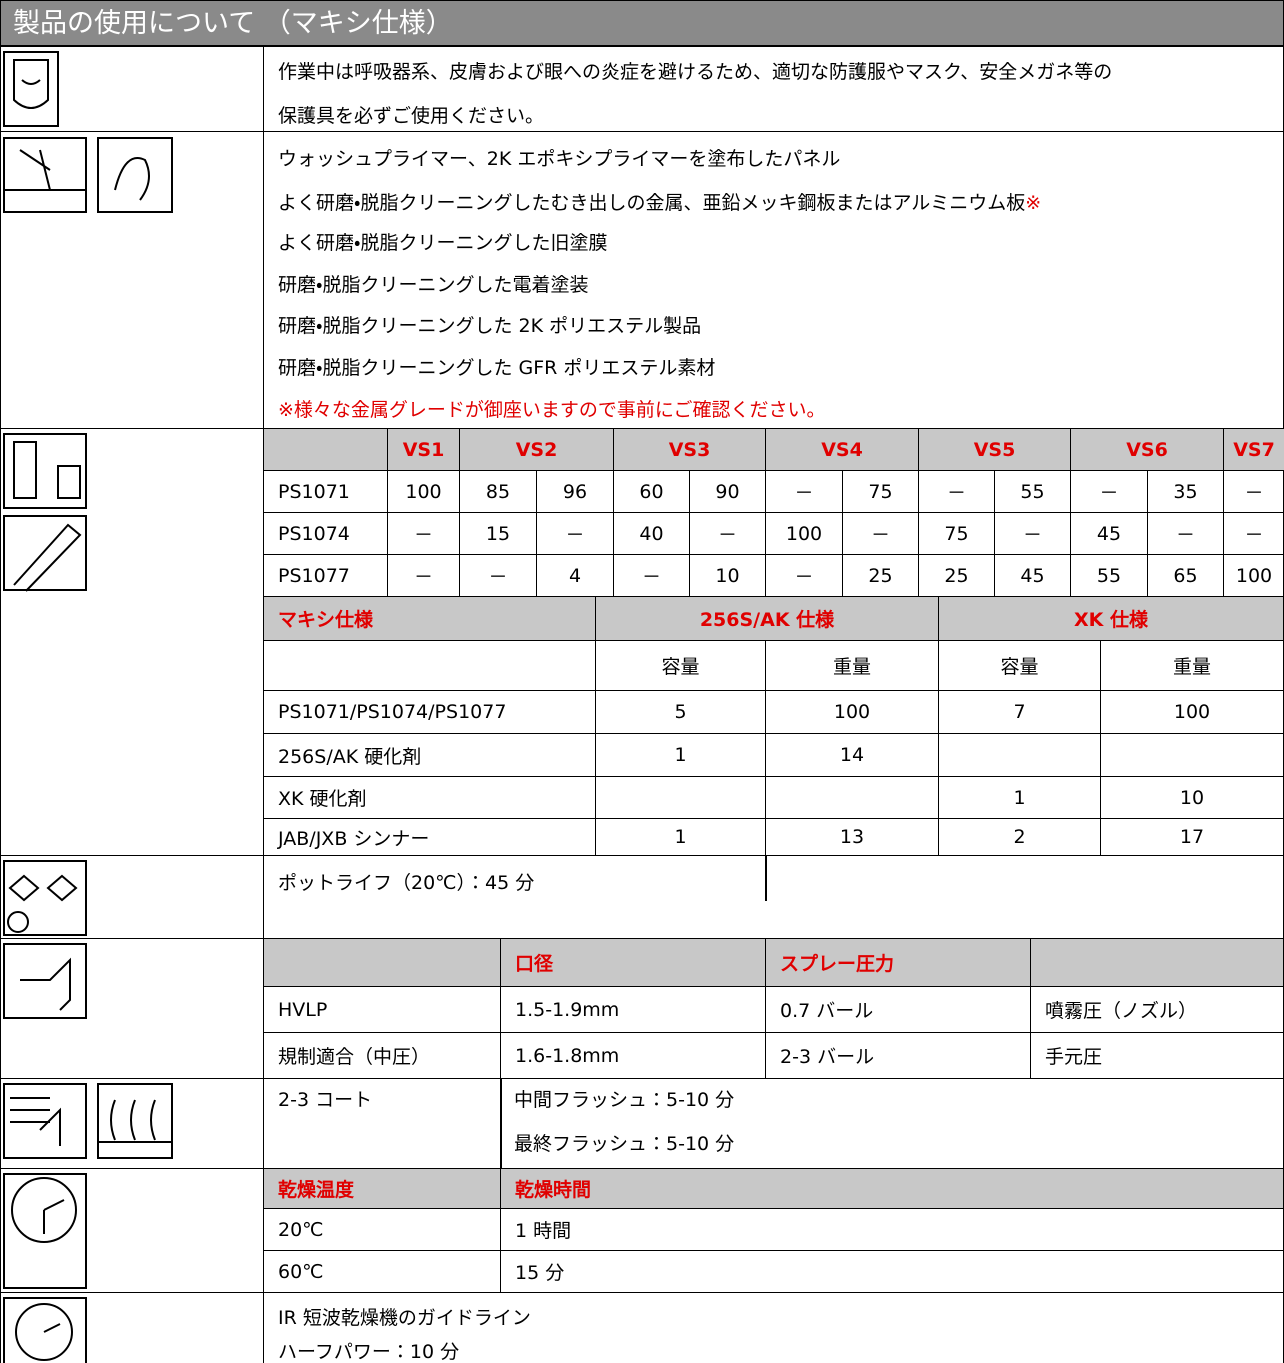  What do you see at coordinates (892, 1188) in the screenshot?
I see `header-cell: 乾燥時間` at bounding box center [892, 1188].